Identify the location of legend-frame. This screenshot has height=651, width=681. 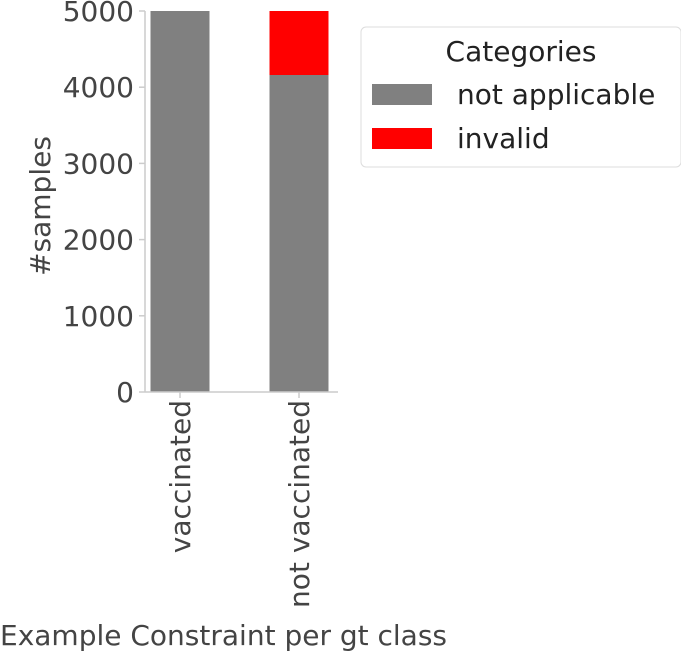
(520, 97).